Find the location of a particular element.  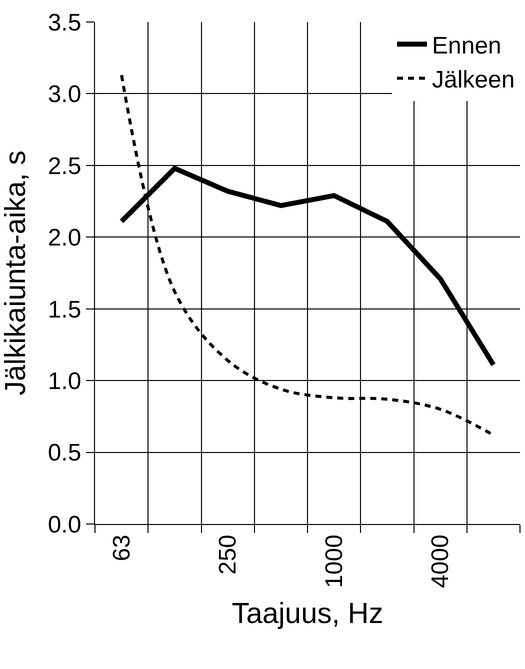

x-axis-title: Taajuus, Hz is located at coordinates (308, 614).